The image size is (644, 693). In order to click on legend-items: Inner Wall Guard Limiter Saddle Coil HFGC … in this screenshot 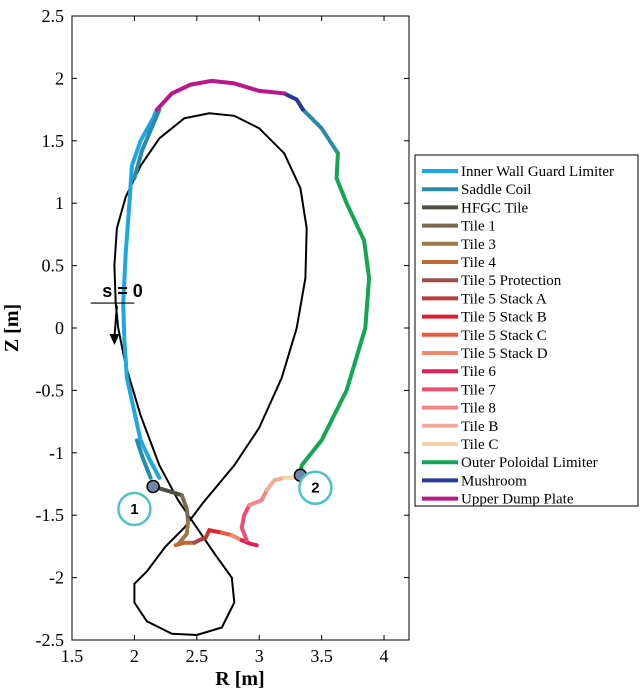, I will do `click(518, 336)`.